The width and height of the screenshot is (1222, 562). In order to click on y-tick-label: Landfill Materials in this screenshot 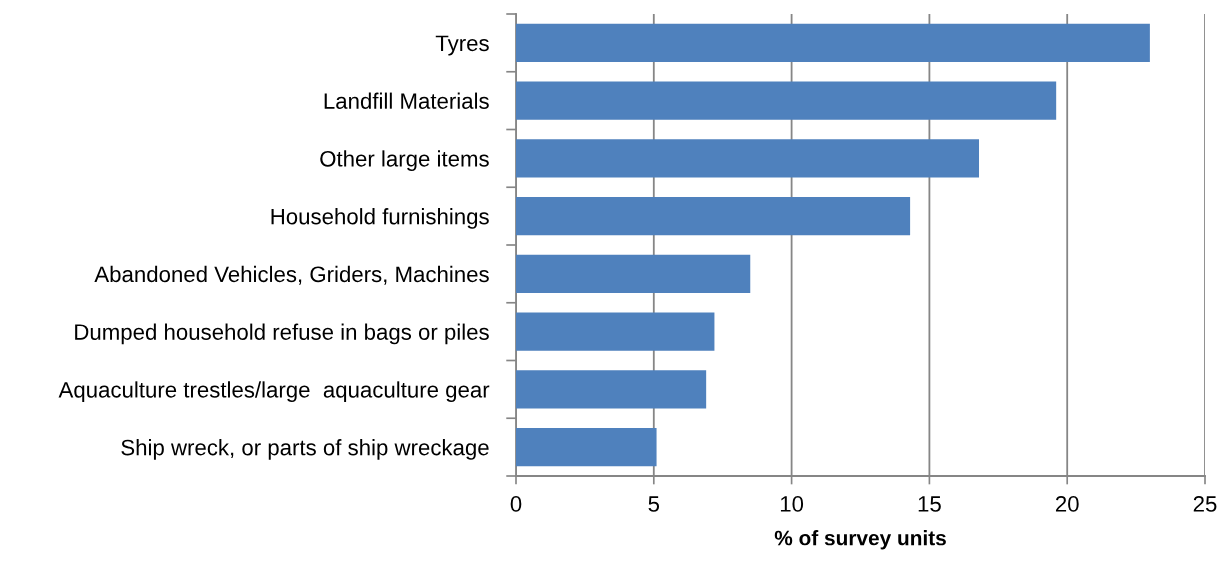, I will do `click(406, 100)`.